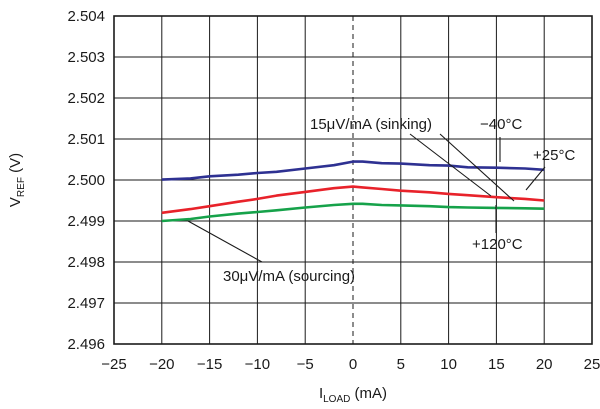 The image size is (600, 409). Describe the element at coordinates (496, 364) in the screenshot. I see `x-tick-label: 15` at that location.